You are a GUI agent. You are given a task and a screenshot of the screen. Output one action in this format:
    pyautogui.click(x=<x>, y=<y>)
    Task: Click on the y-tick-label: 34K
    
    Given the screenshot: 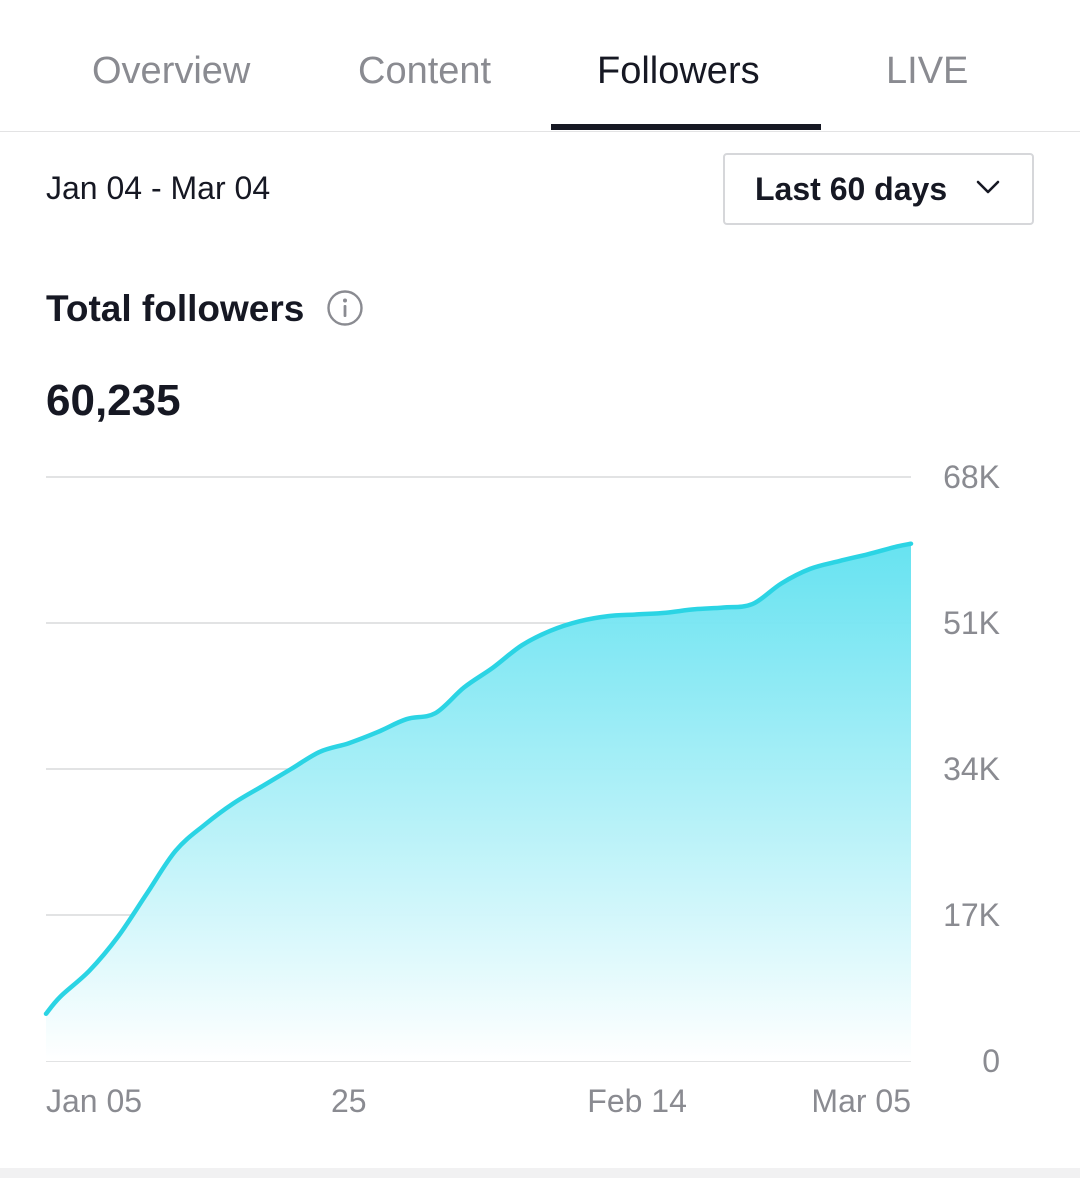 What is the action you would take?
    pyautogui.click(x=971, y=769)
    